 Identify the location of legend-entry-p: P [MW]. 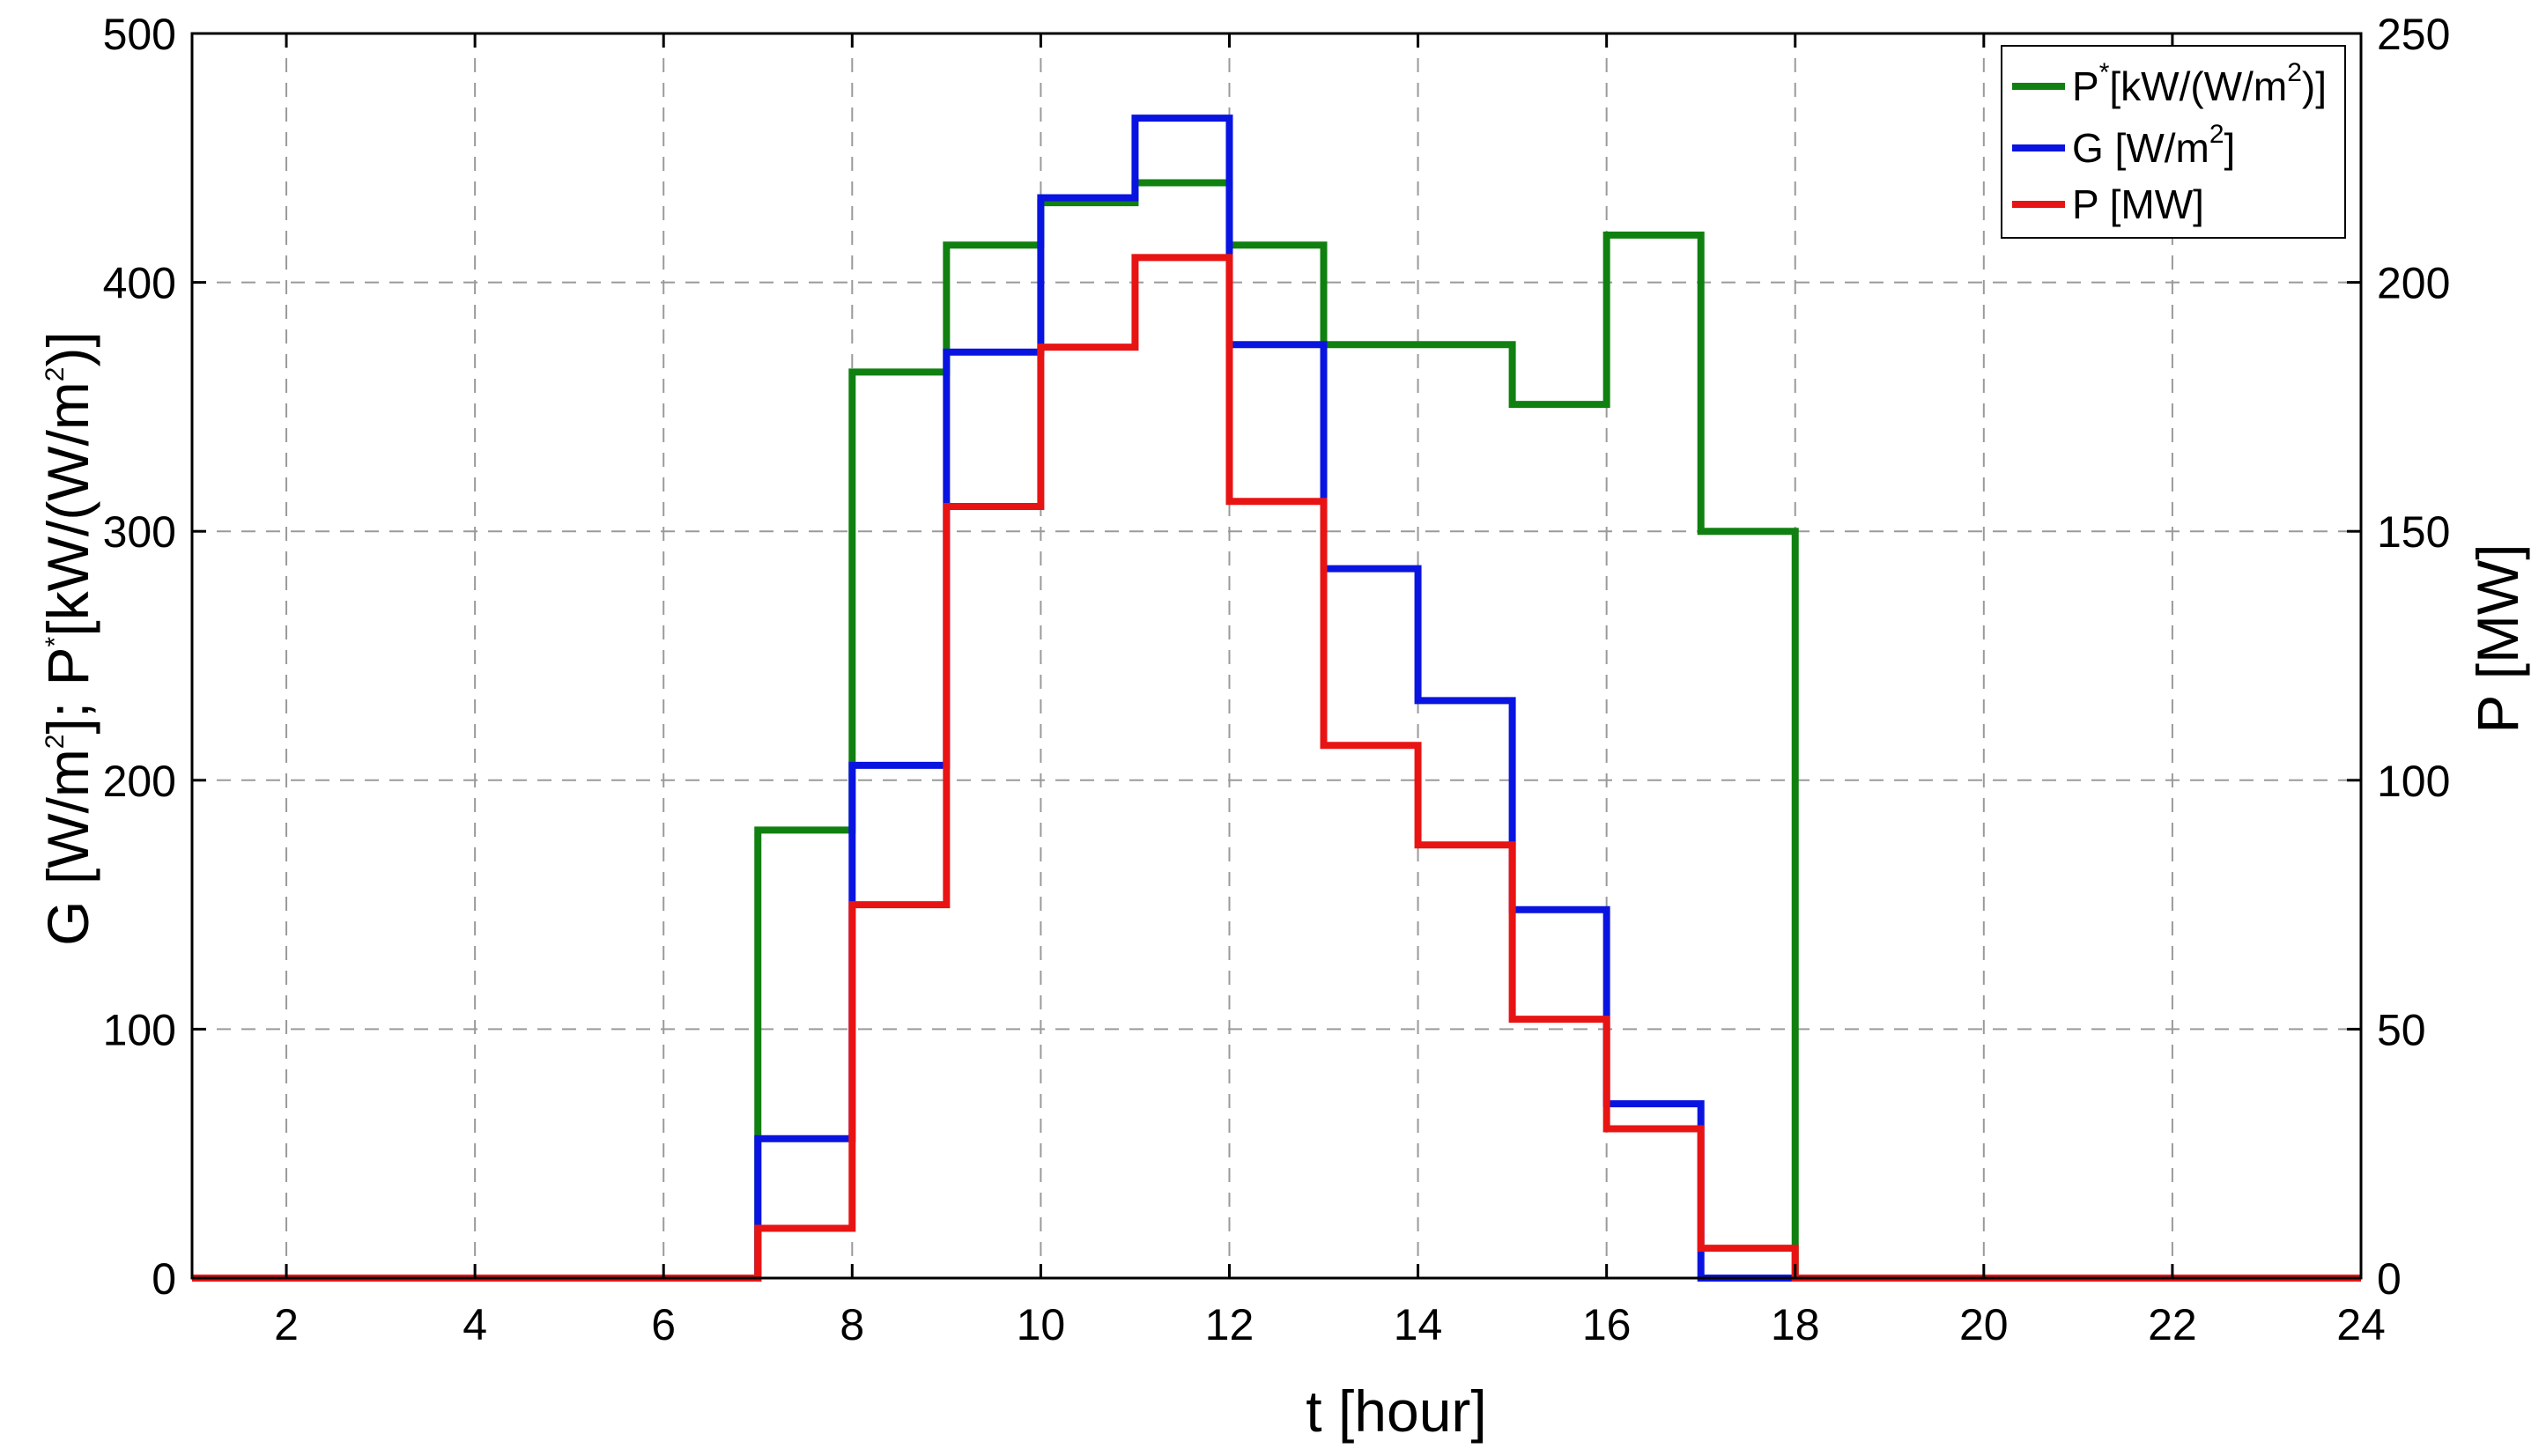
(2138, 204).